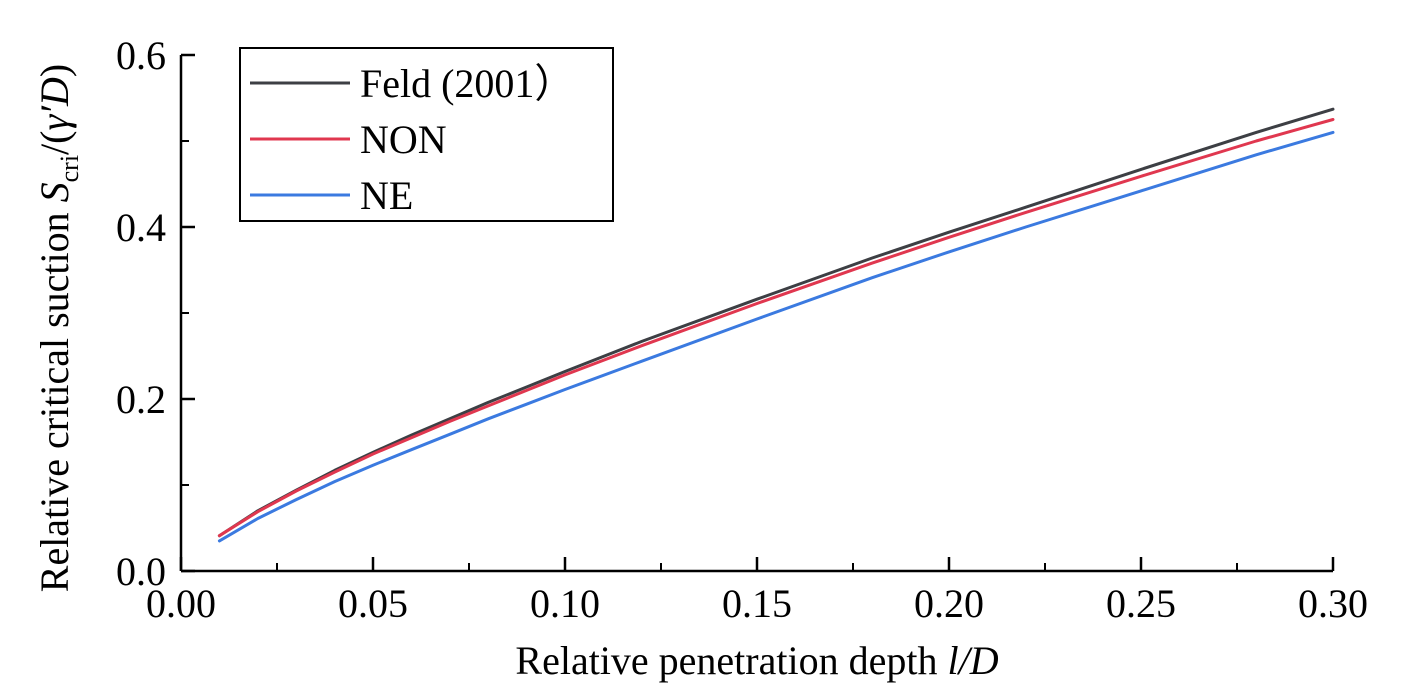  I want to click on x-tick-label: 0.30, so click(1333, 603).